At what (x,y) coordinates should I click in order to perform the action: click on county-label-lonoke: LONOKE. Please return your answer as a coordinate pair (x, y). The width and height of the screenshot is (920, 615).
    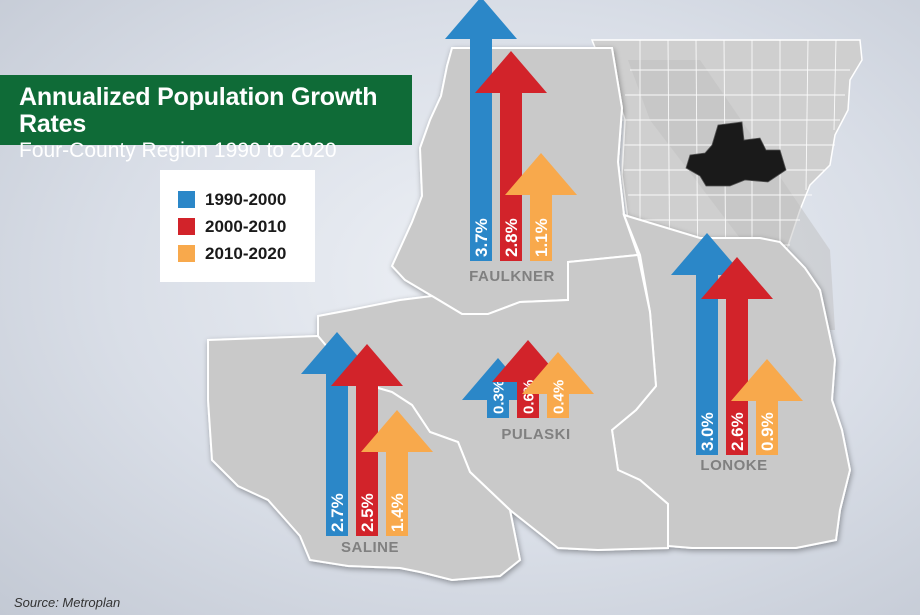
    Looking at the image, I should click on (733, 465).